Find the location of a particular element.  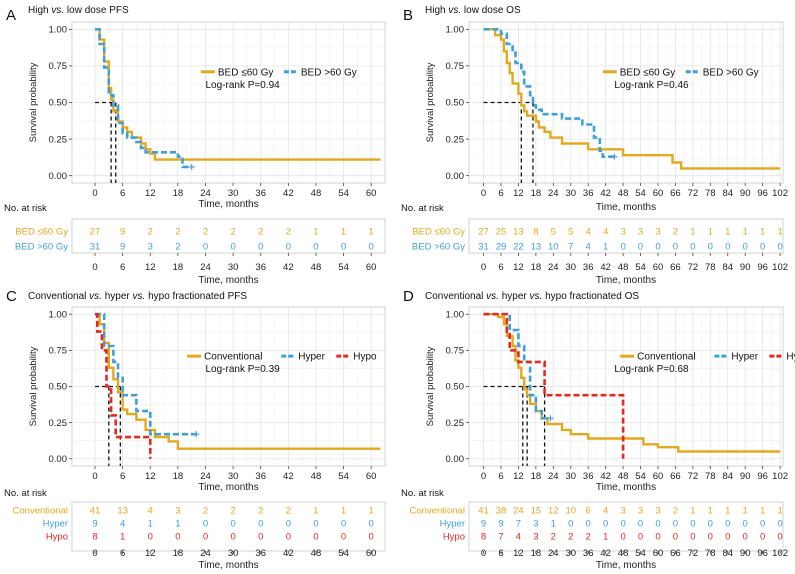

risk-count: 10 is located at coordinates (570, 511).